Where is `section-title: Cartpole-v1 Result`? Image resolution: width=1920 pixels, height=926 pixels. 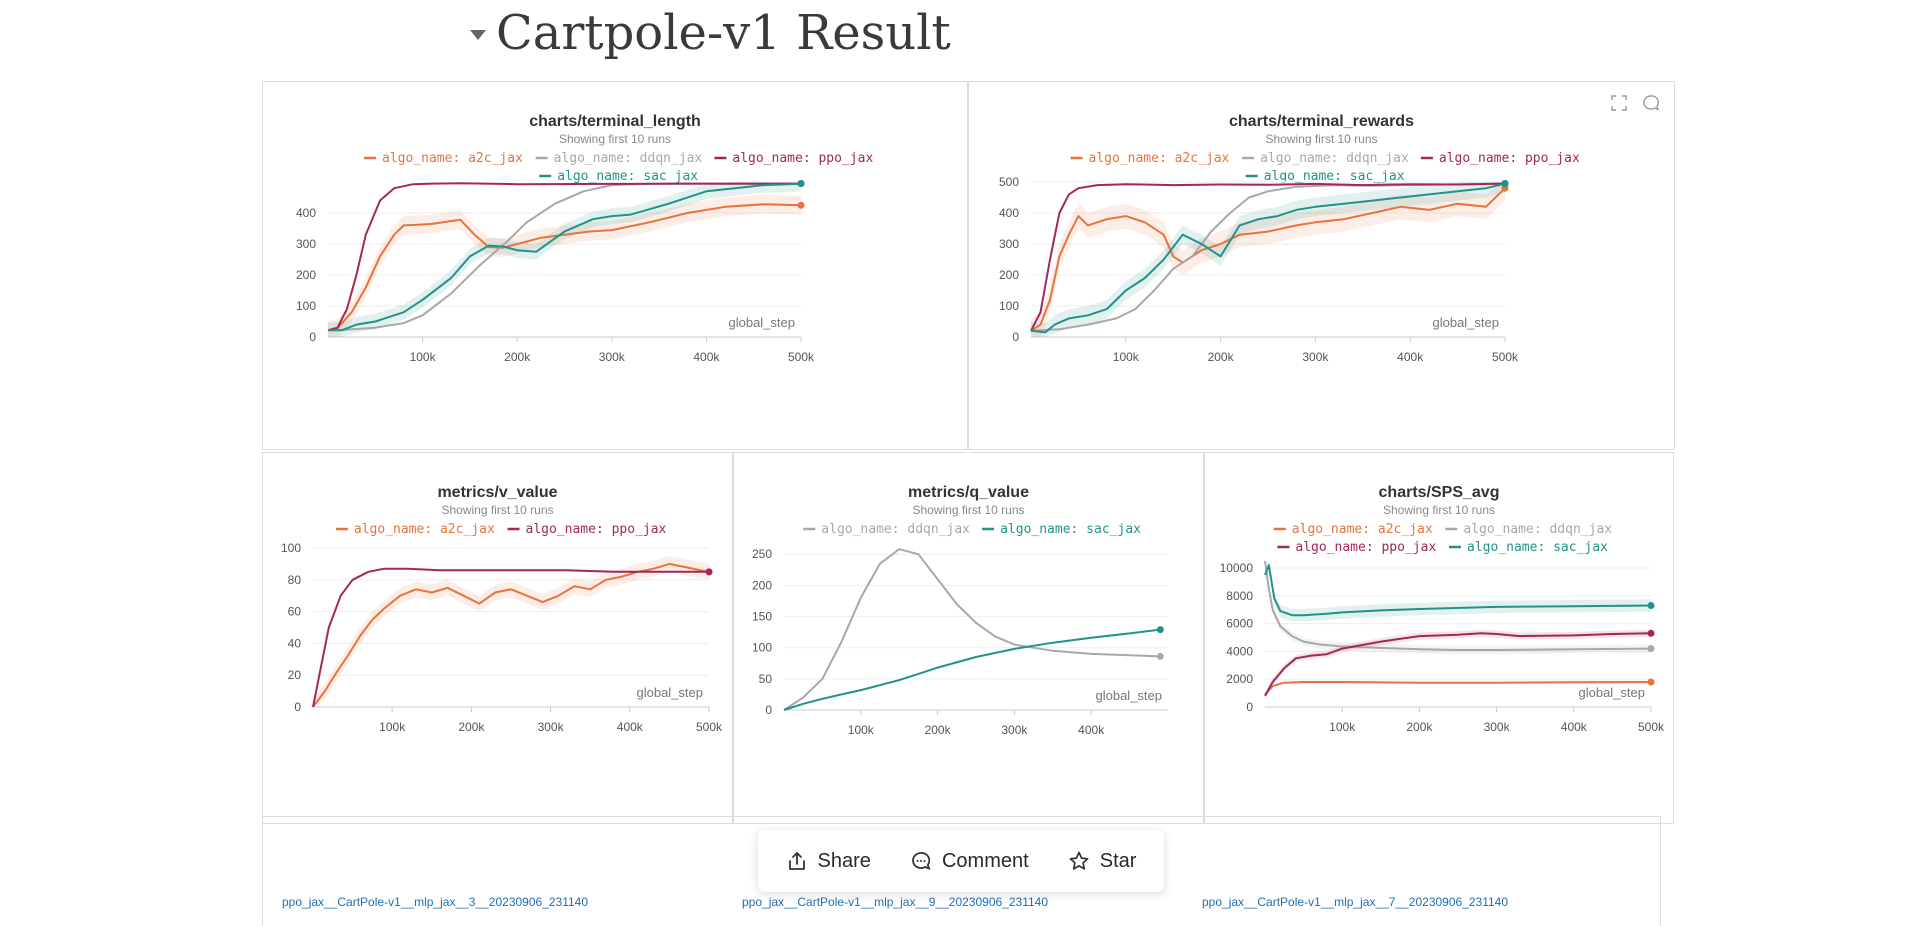
section-title: Cartpole-v1 Result is located at coordinates (723, 33).